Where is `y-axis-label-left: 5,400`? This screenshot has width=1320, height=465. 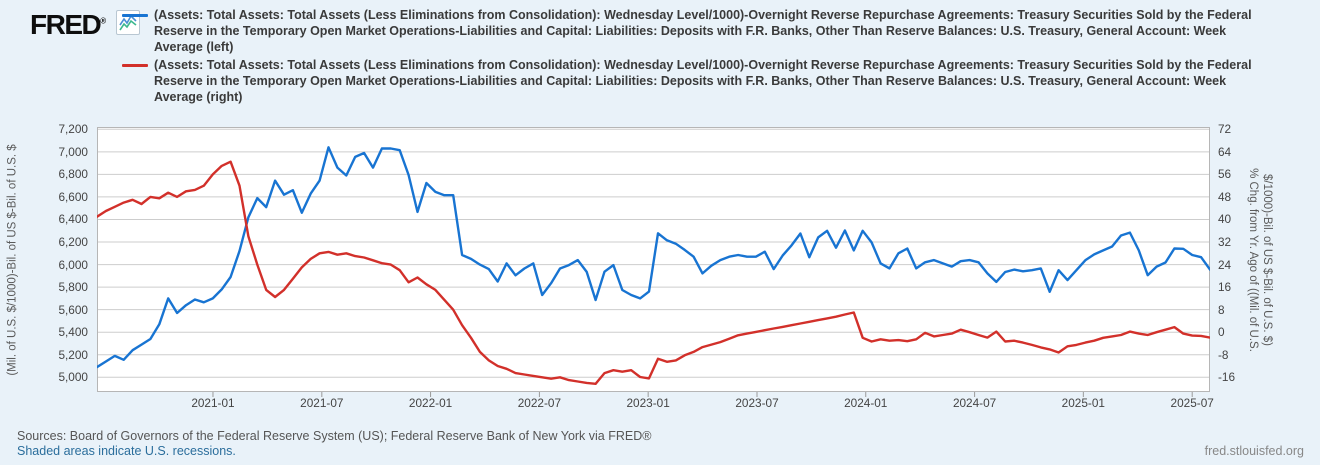 y-axis-label-left: 5,400 is located at coordinates (73, 332).